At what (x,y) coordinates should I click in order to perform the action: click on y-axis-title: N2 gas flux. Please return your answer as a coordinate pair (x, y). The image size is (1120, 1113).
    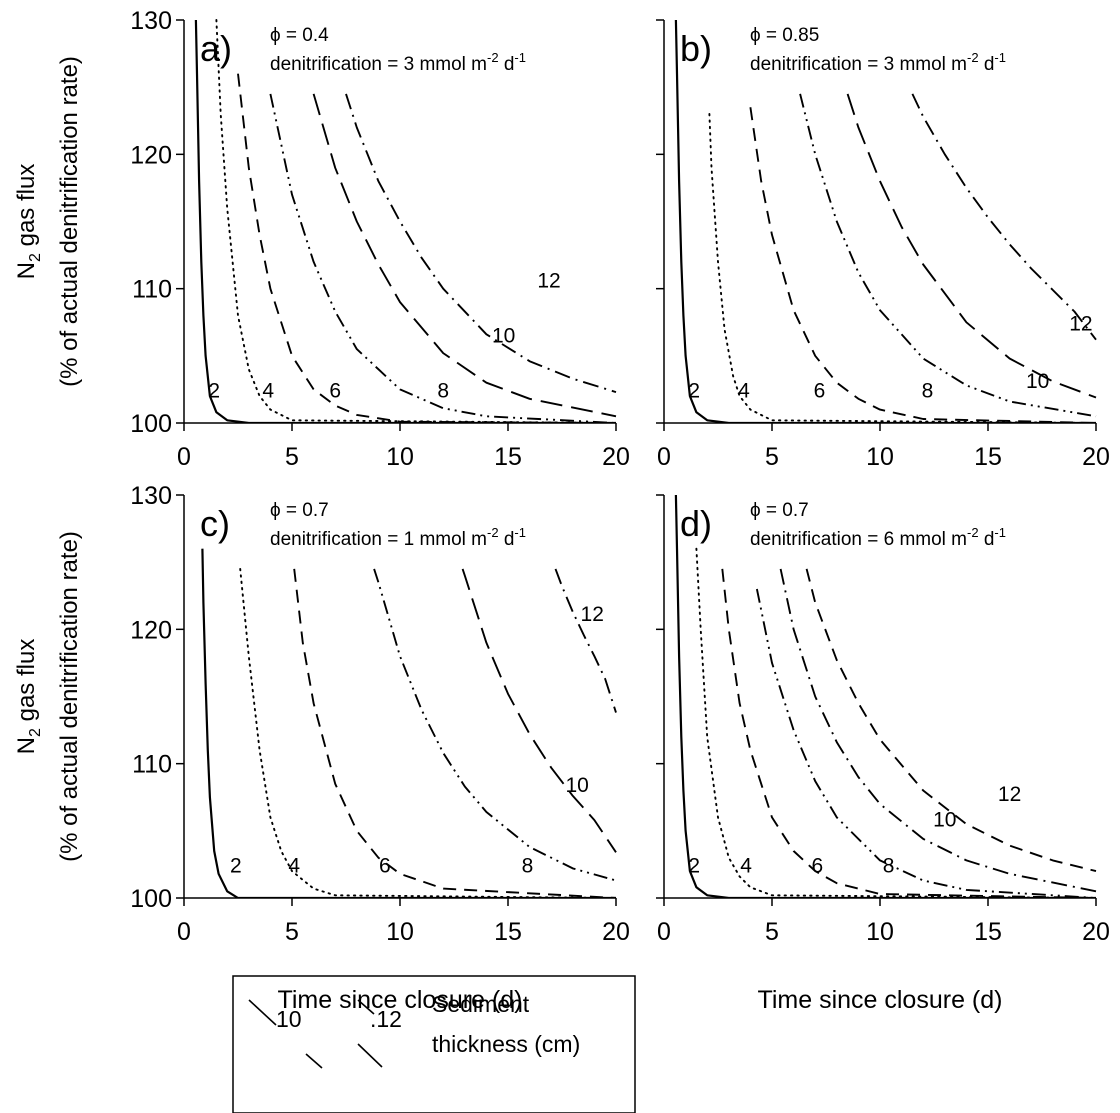
    Looking at the image, I should click on (28, 697).